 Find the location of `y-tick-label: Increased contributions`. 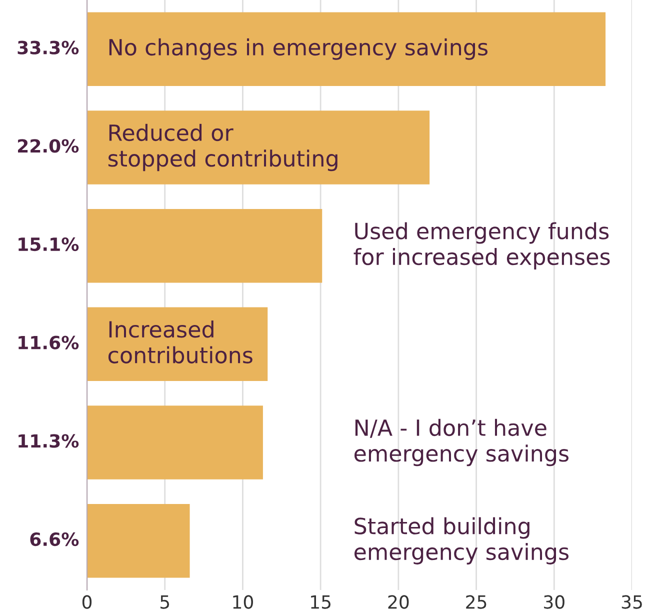

y-tick-label: Increased contributions is located at coordinates (180, 342).